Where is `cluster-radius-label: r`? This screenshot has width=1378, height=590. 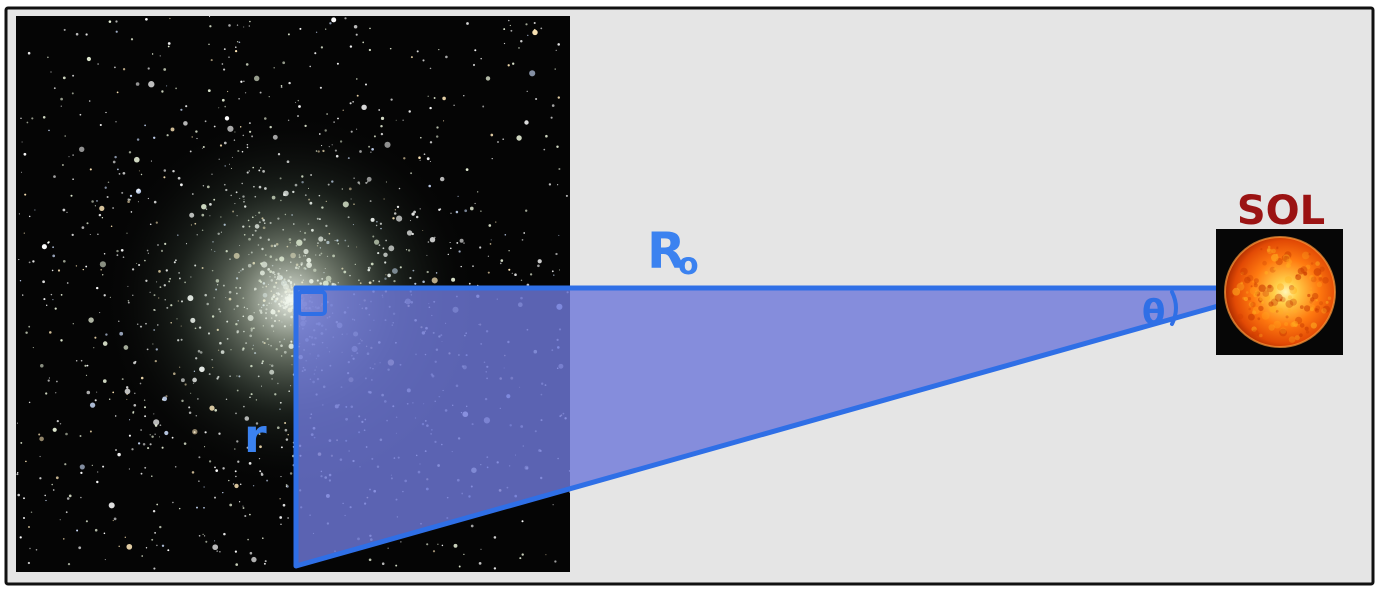 cluster-radius-label: r is located at coordinates (255, 436).